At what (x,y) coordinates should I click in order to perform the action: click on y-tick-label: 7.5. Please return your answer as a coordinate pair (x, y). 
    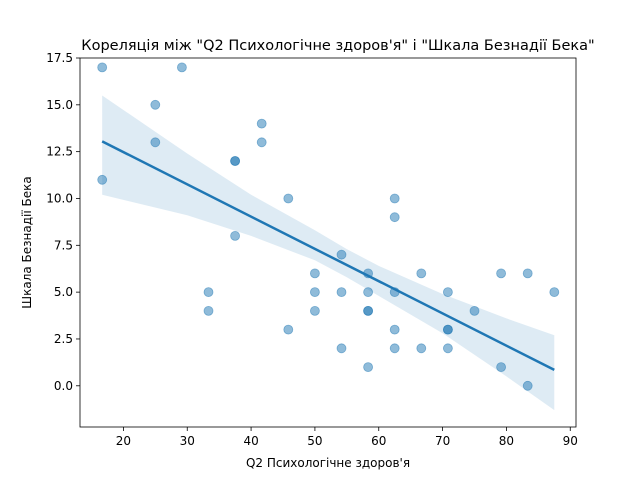
    Looking at the image, I should click on (63, 245).